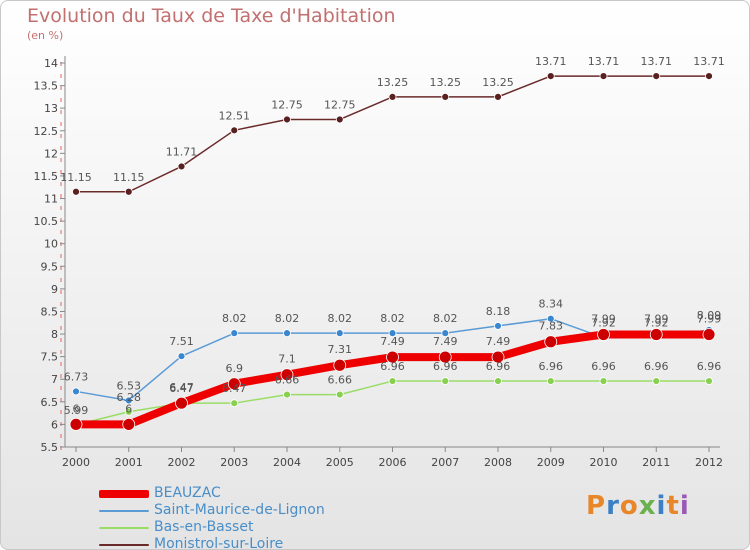 The width and height of the screenshot is (750, 550). What do you see at coordinates (647, 506) in the screenshot?
I see `logo-letter: x` at bounding box center [647, 506].